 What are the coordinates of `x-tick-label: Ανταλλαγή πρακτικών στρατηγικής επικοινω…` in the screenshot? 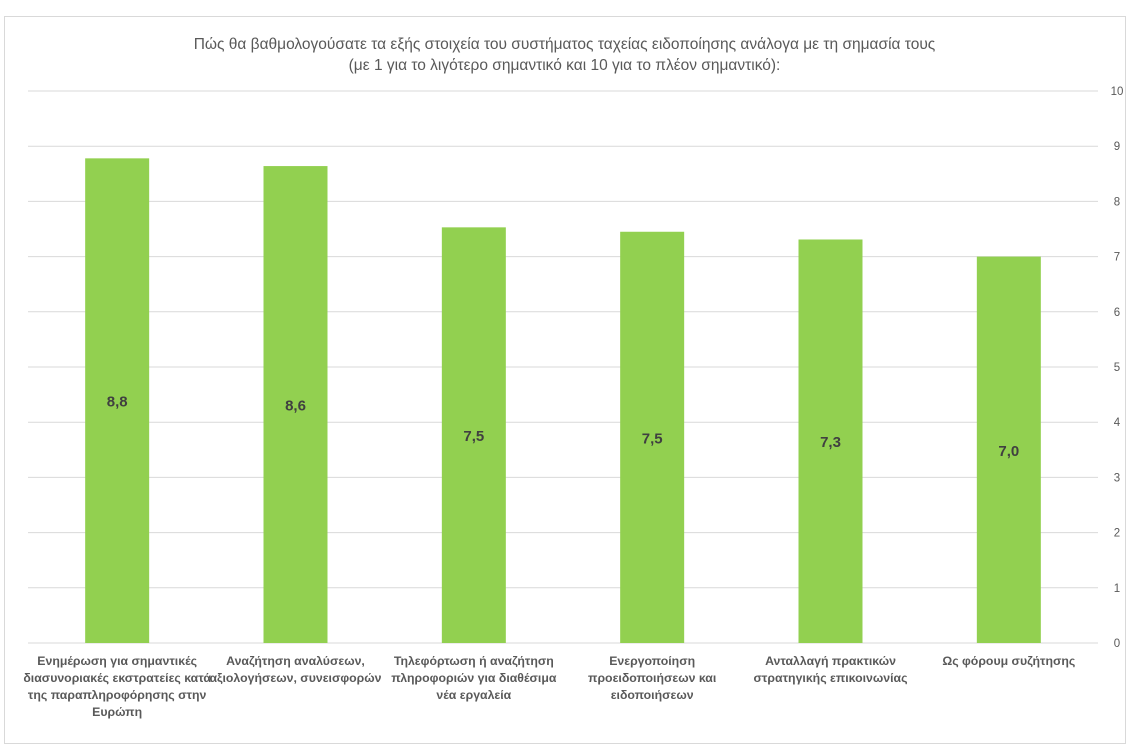 It's located at (831, 670).